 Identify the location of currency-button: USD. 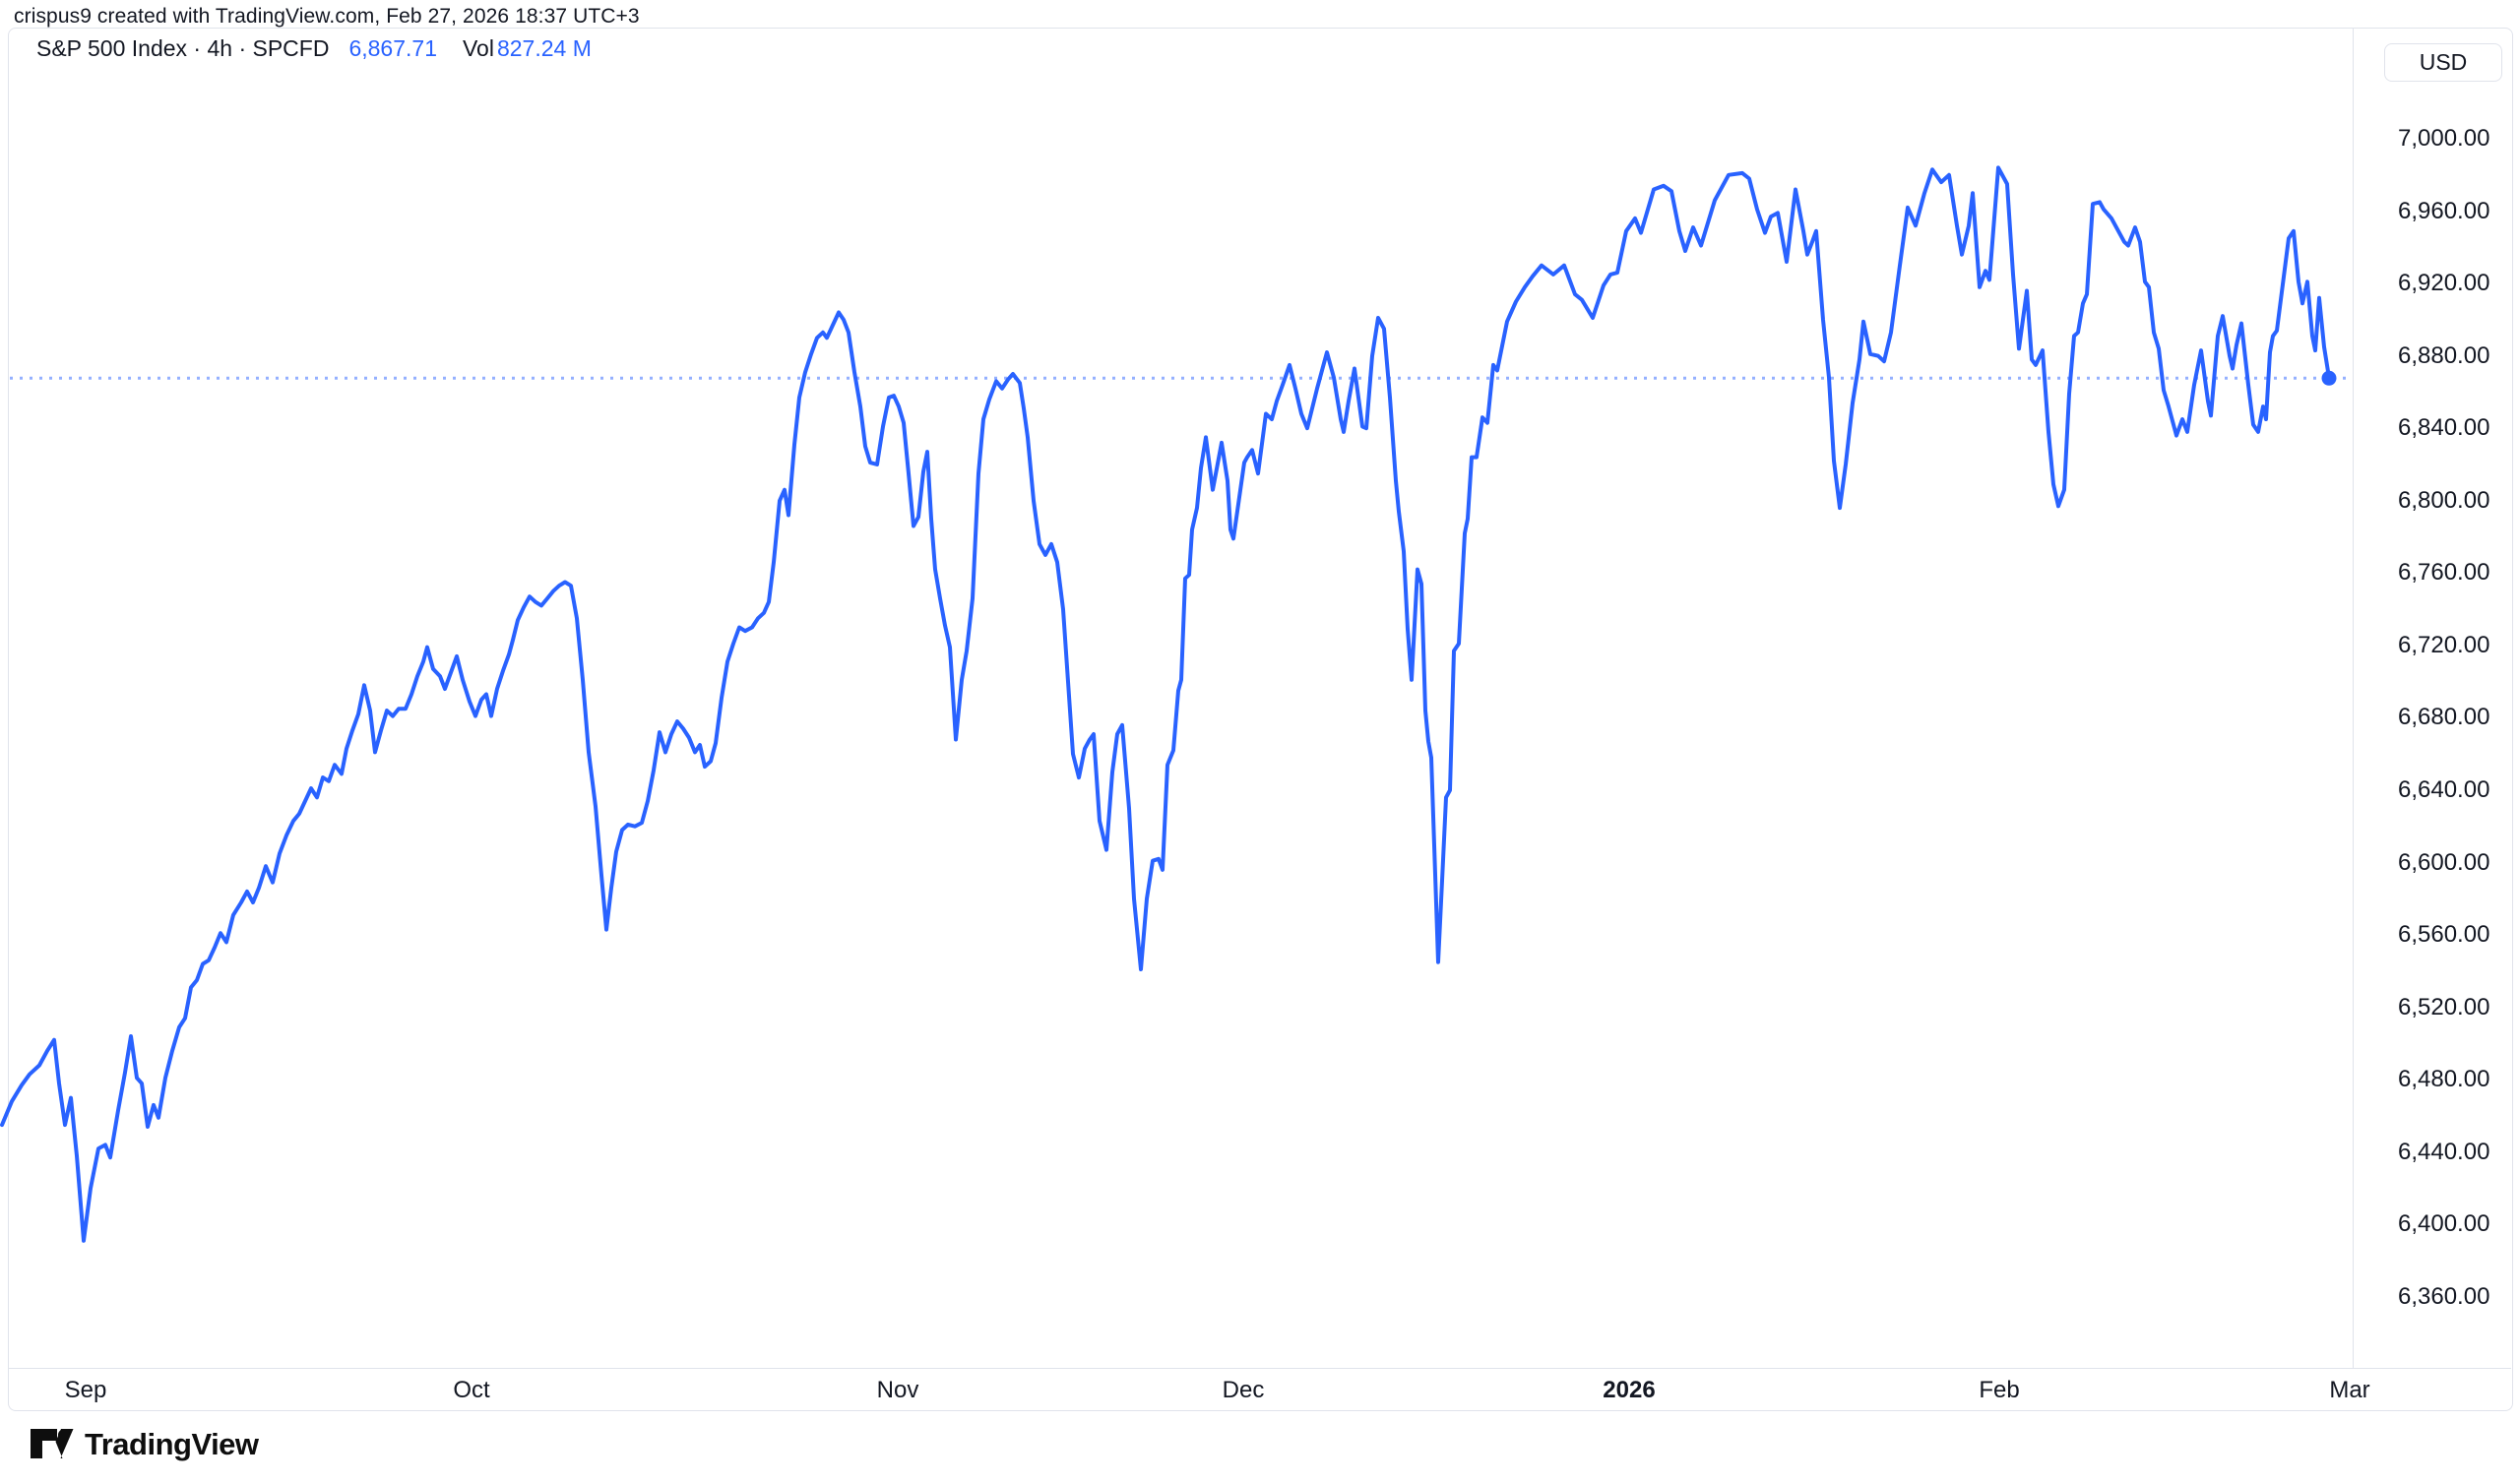
(2443, 62).